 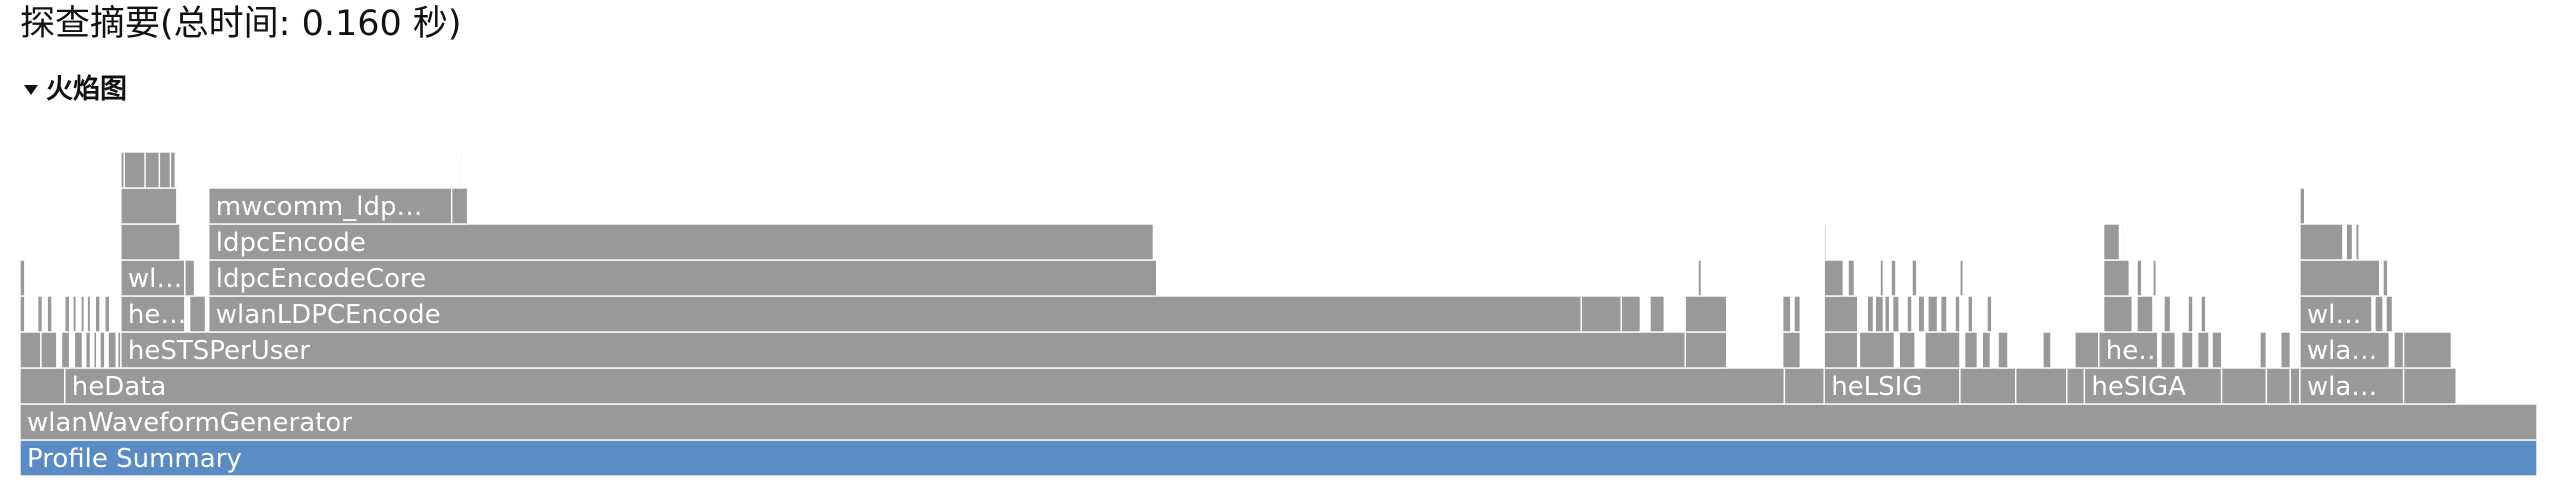 I want to click on flame-frame: heSTSPerUser, so click(x=903, y=350).